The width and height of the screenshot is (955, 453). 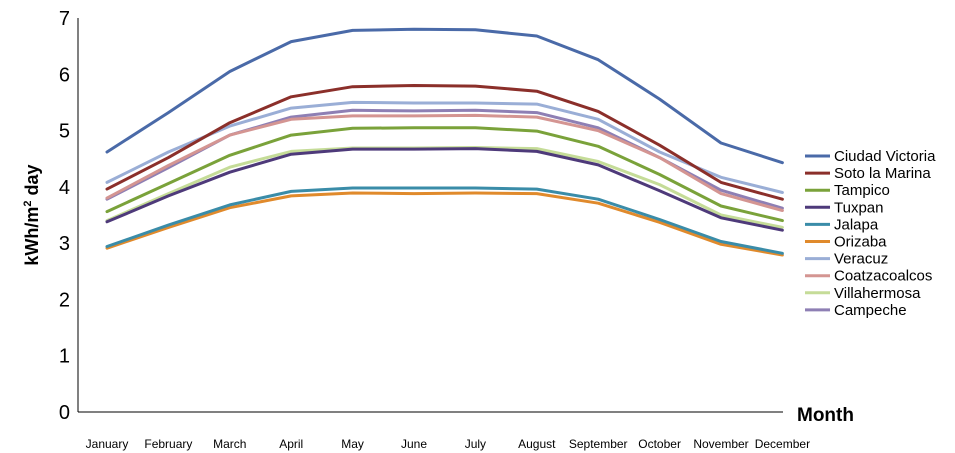 I want to click on series-line-veracuz, so click(x=444, y=147).